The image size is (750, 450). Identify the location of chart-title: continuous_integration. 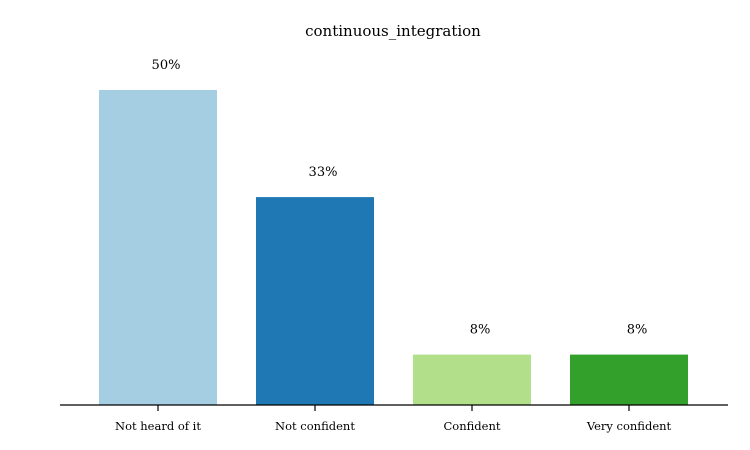
(393, 31).